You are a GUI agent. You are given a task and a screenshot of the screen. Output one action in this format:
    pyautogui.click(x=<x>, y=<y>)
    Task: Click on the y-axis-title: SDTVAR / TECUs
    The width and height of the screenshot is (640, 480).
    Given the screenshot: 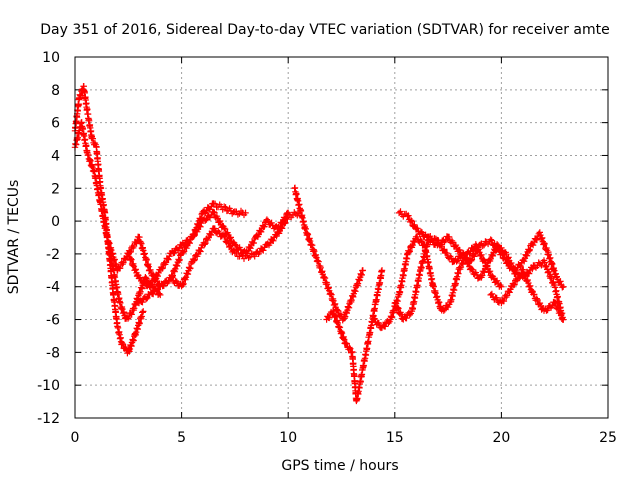 What is the action you would take?
    pyautogui.click(x=14, y=237)
    